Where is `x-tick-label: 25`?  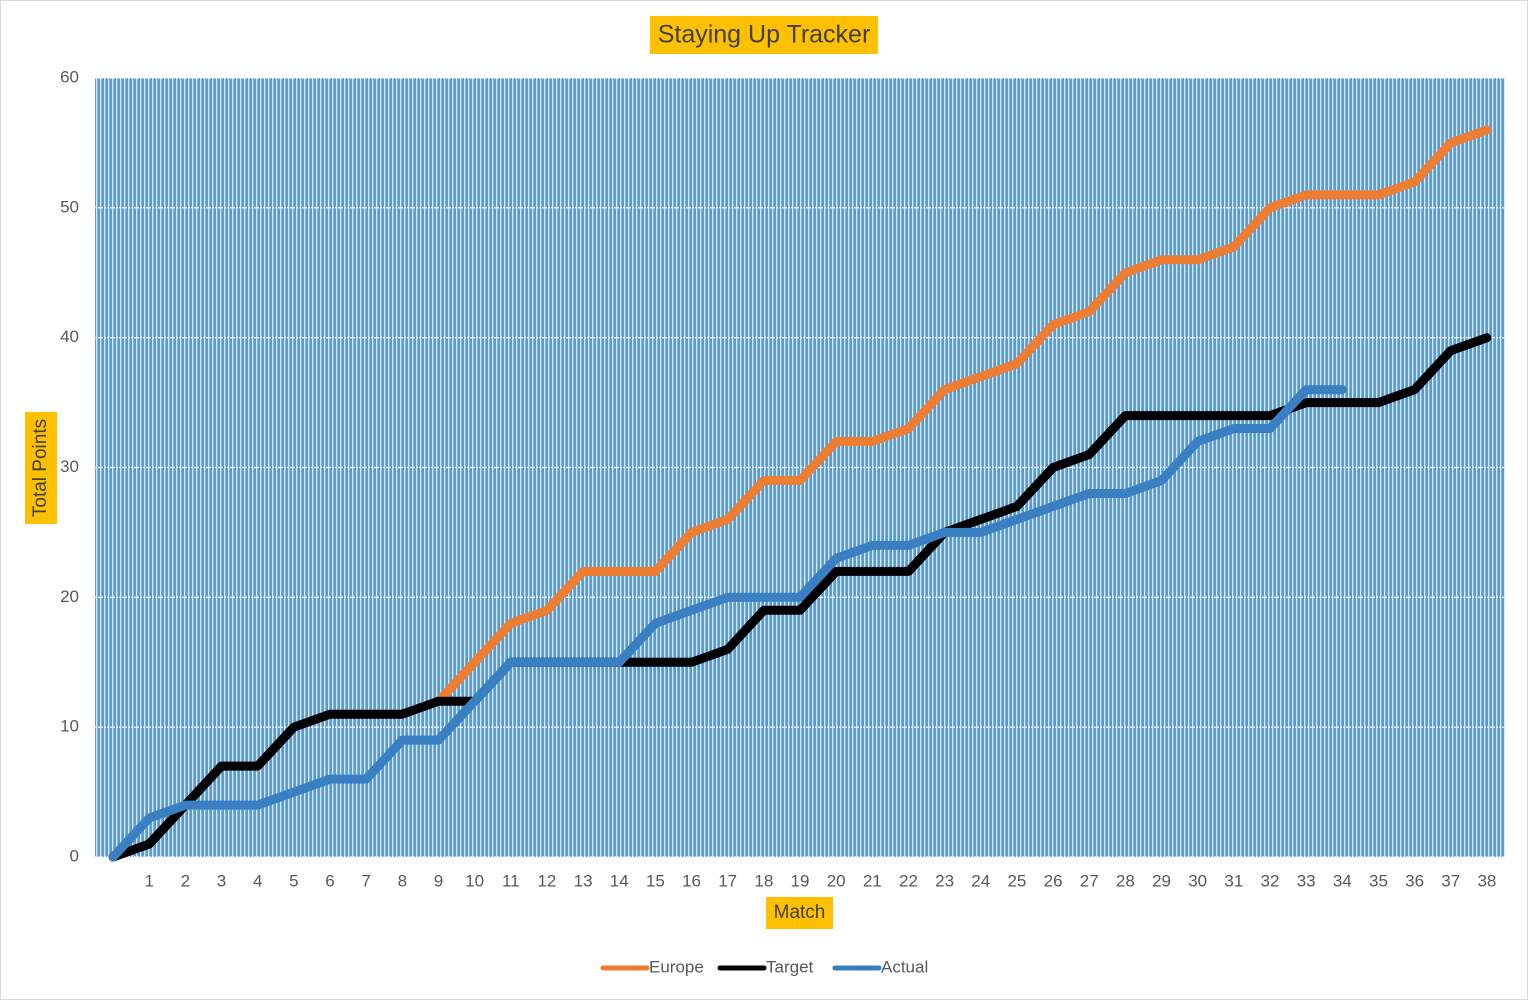
x-tick-label: 25 is located at coordinates (1016, 880).